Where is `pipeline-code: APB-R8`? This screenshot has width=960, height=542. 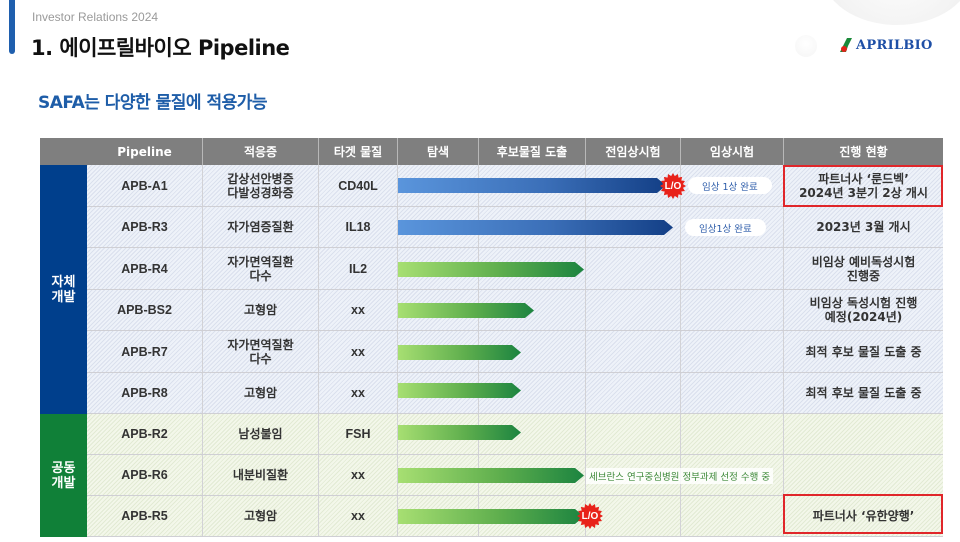
pipeline-code: APB-R8 is located at coordinates (144, 393).